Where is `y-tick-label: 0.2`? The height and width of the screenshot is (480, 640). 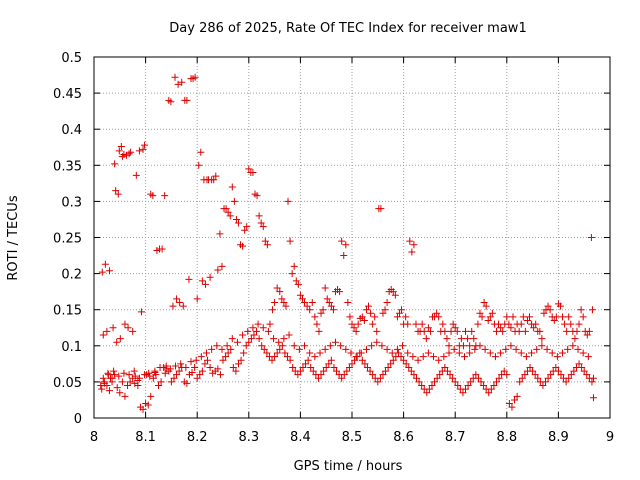 y-tick-label: 0.2 is located at coordinates (71, 275).